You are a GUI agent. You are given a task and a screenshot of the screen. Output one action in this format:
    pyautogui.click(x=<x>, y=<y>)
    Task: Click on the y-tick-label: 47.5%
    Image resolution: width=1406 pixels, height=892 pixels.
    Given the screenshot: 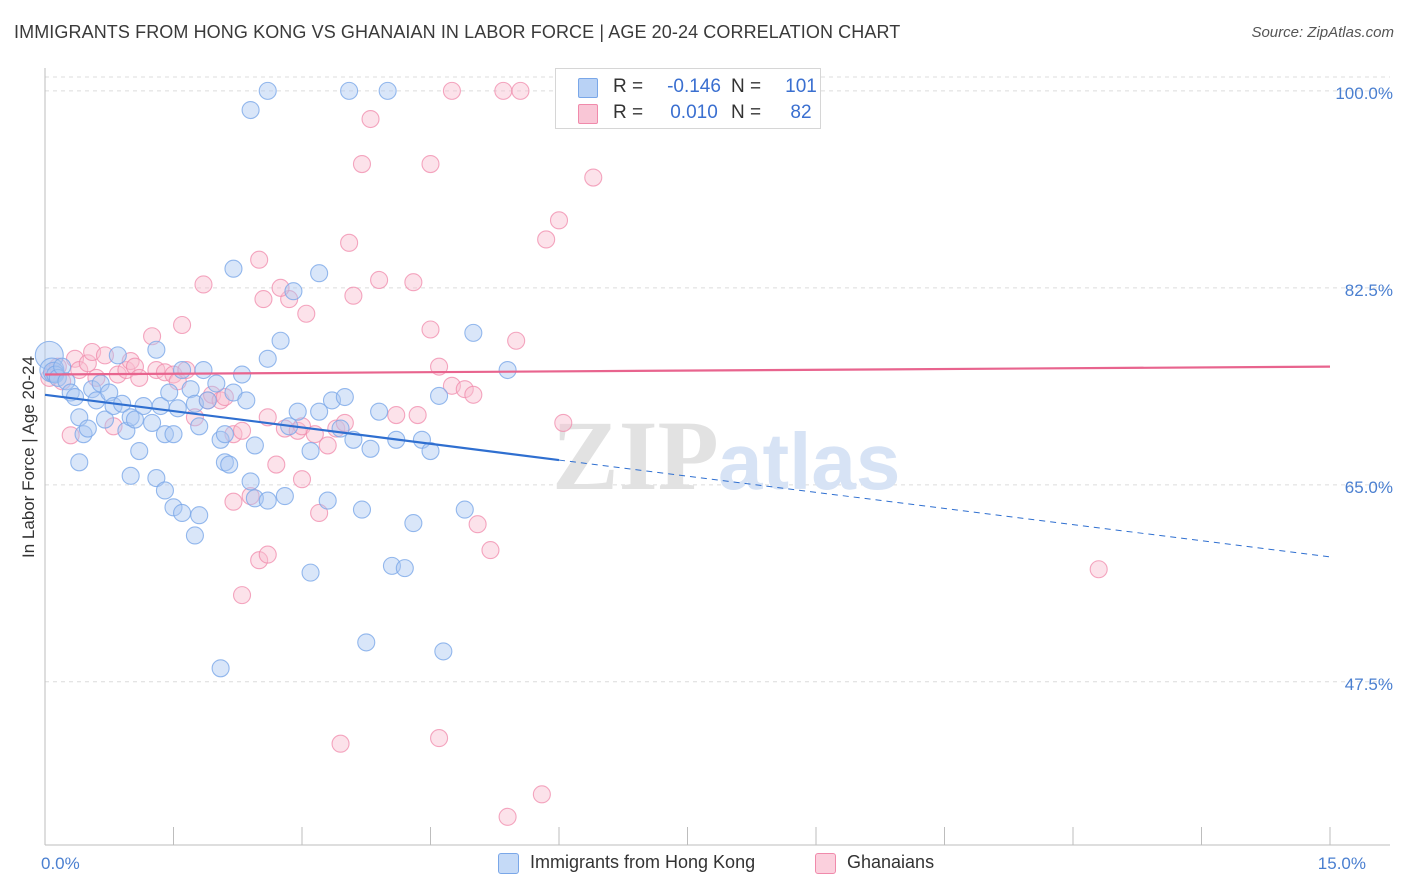 What is the action you would take?
    pyautogui.click(x=1369, y=684)
    